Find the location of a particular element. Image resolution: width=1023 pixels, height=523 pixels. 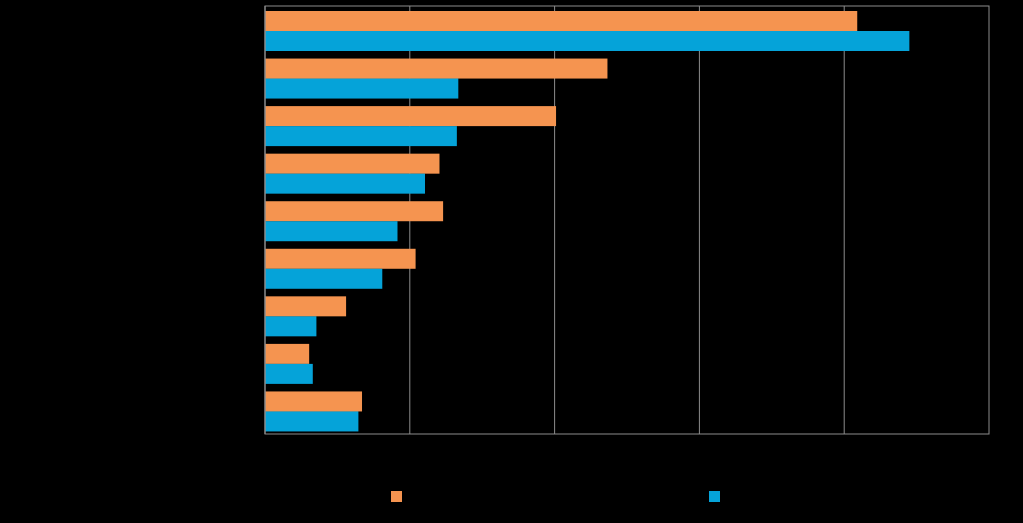

legend is located at coordinates (555, 496).